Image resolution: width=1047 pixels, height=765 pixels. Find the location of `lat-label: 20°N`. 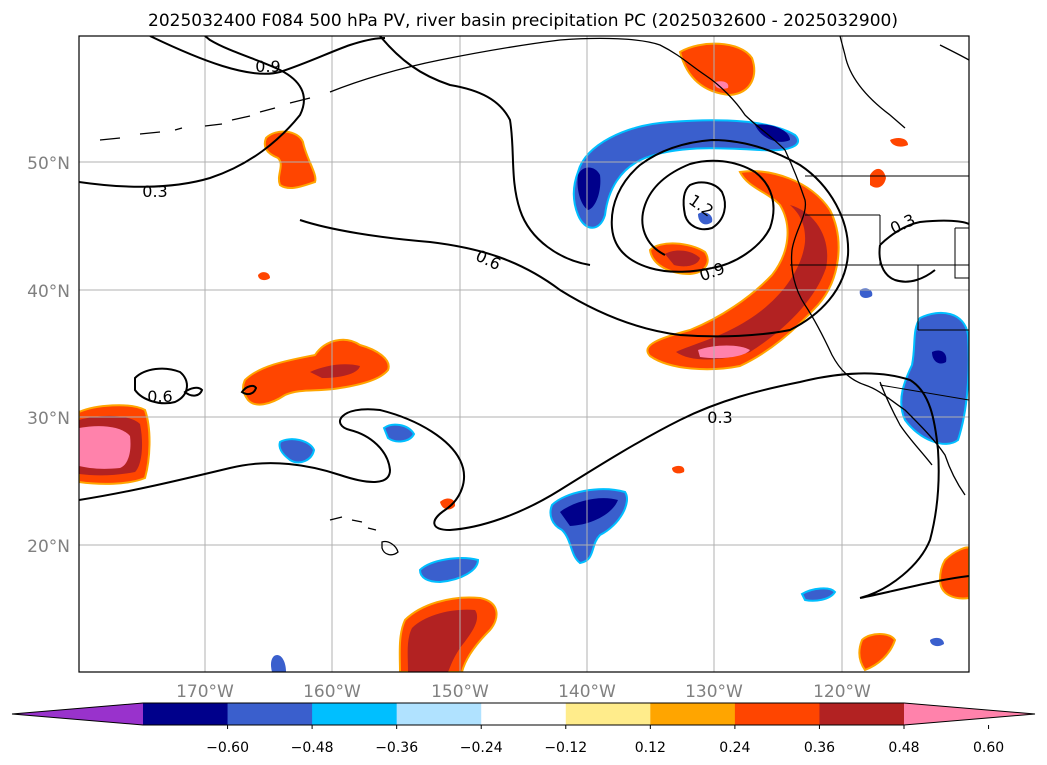

lat-label: 20°N is located at coordinates (48, 547).